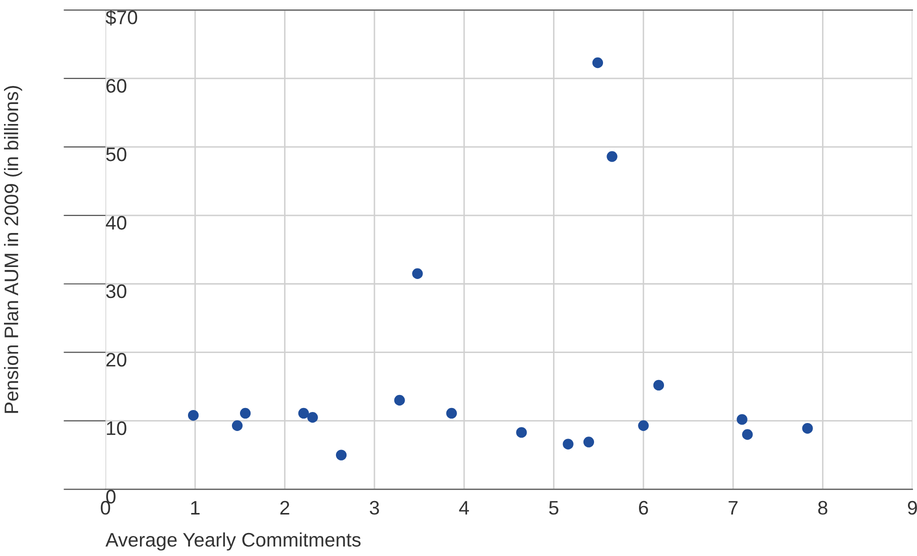 The image size is (917, 556). I want to click on x-tick-label: 9, so click(912, 507).